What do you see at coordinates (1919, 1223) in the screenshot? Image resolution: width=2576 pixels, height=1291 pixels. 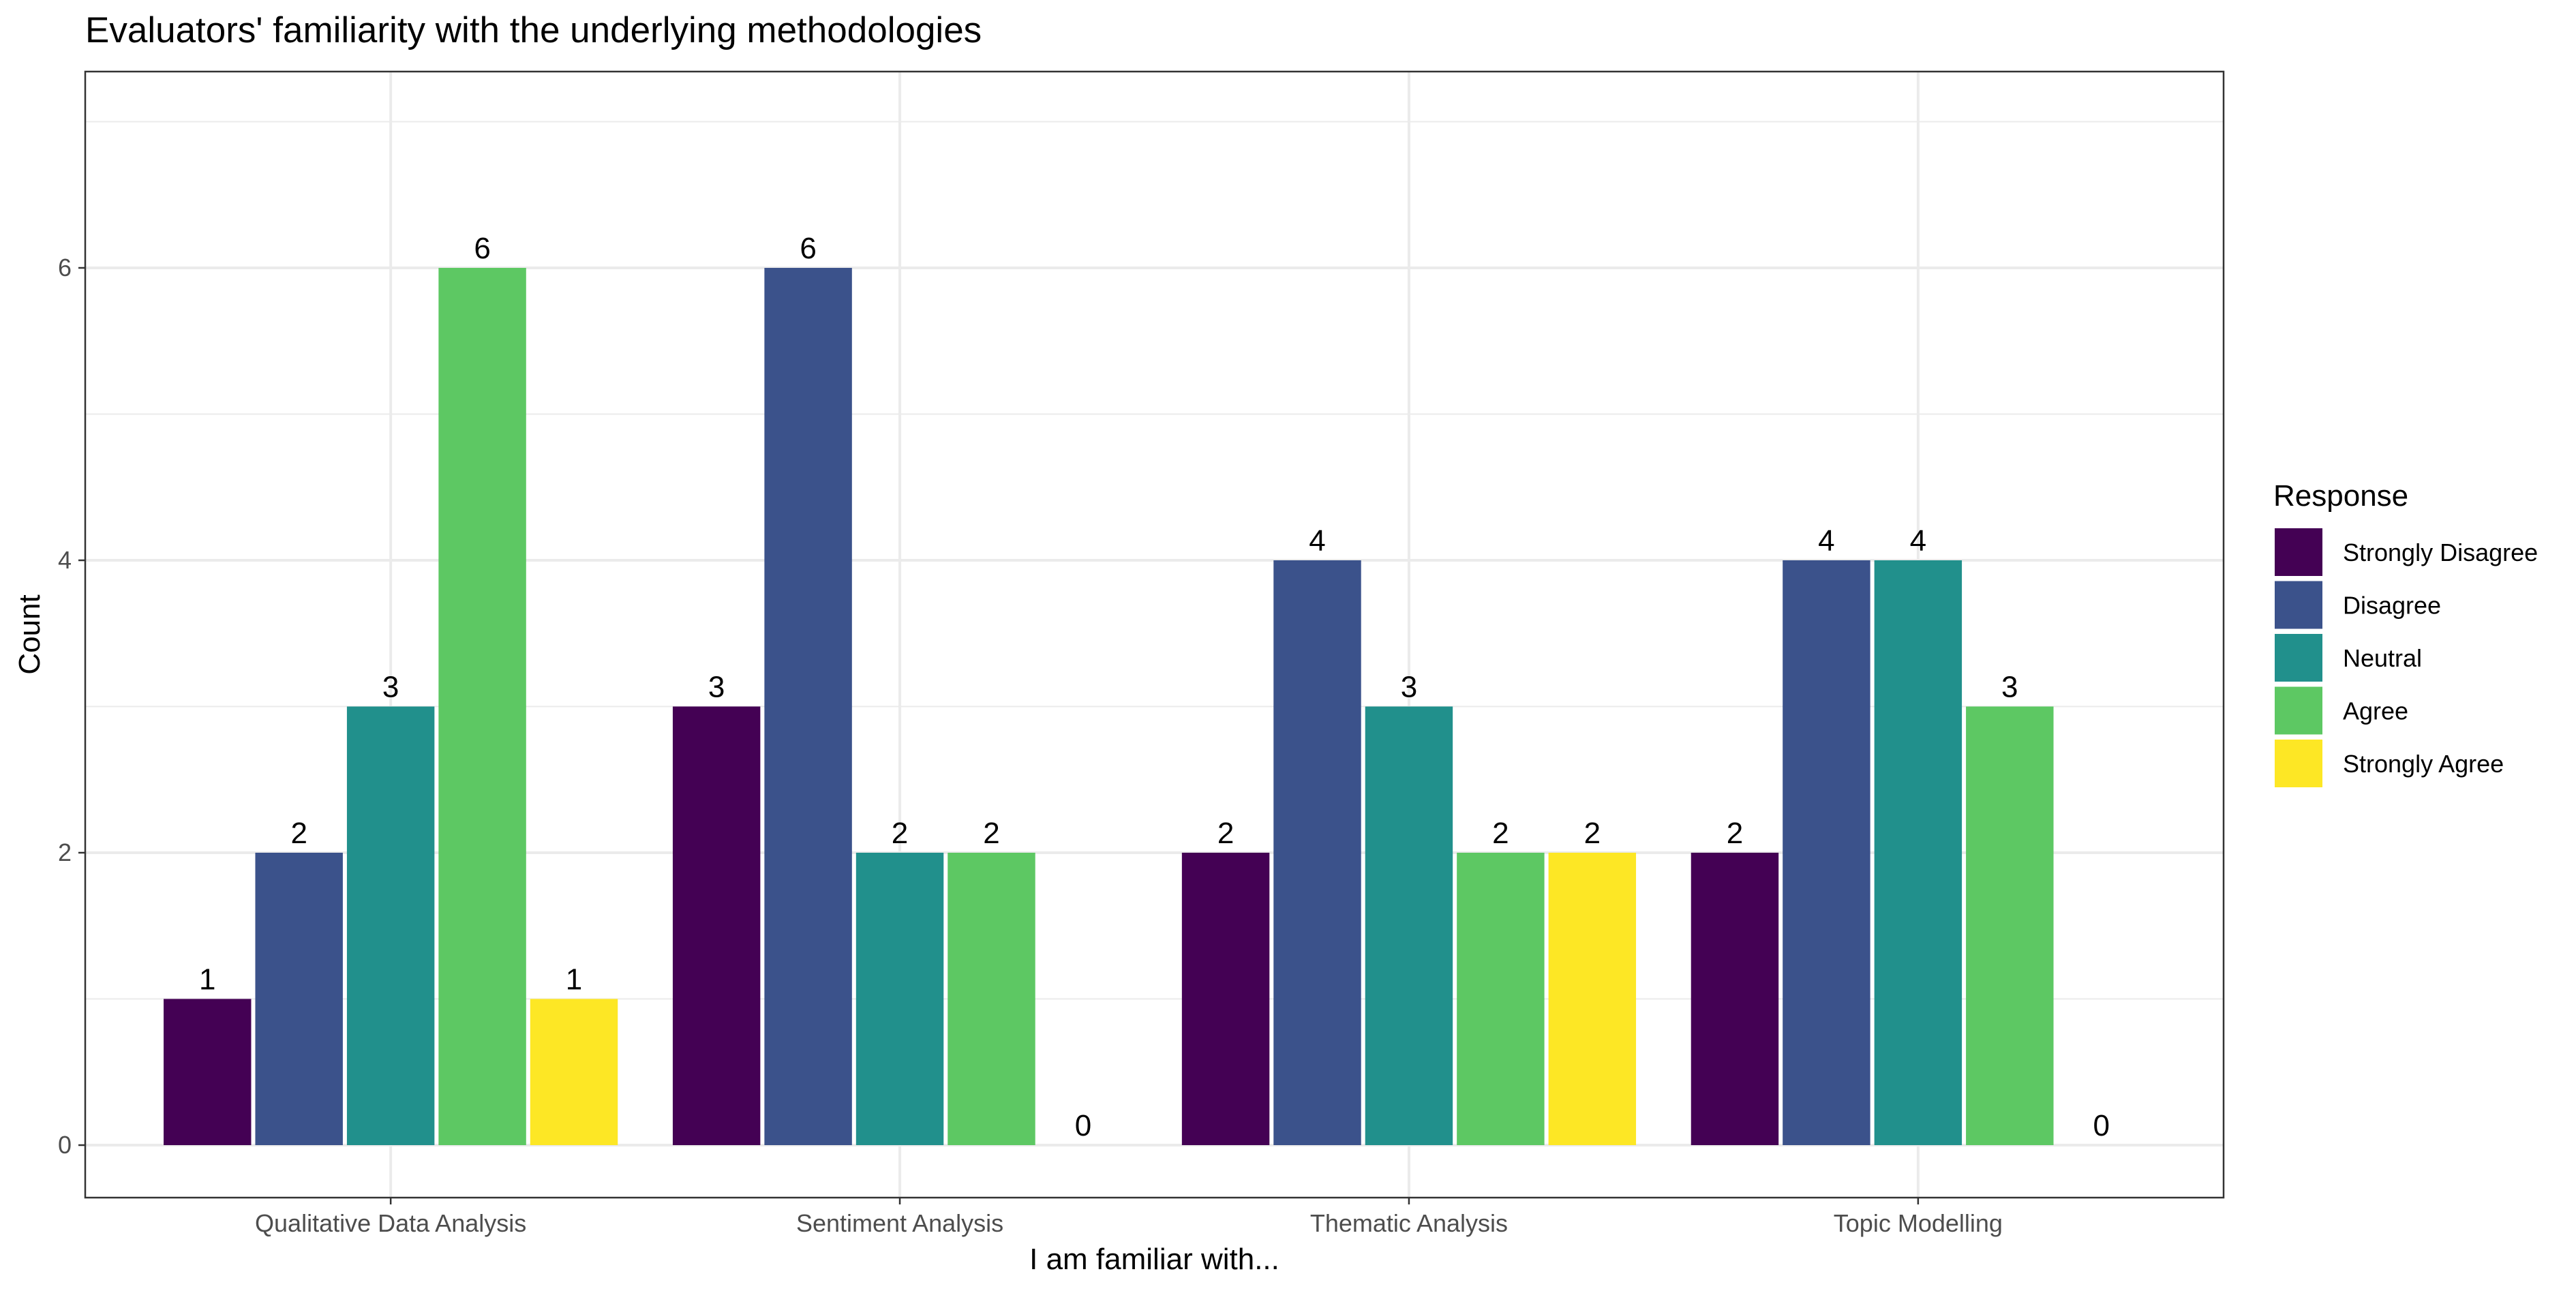 I see `x-tick-label: Topic Modelling` at bounding box center [1919, 1223].